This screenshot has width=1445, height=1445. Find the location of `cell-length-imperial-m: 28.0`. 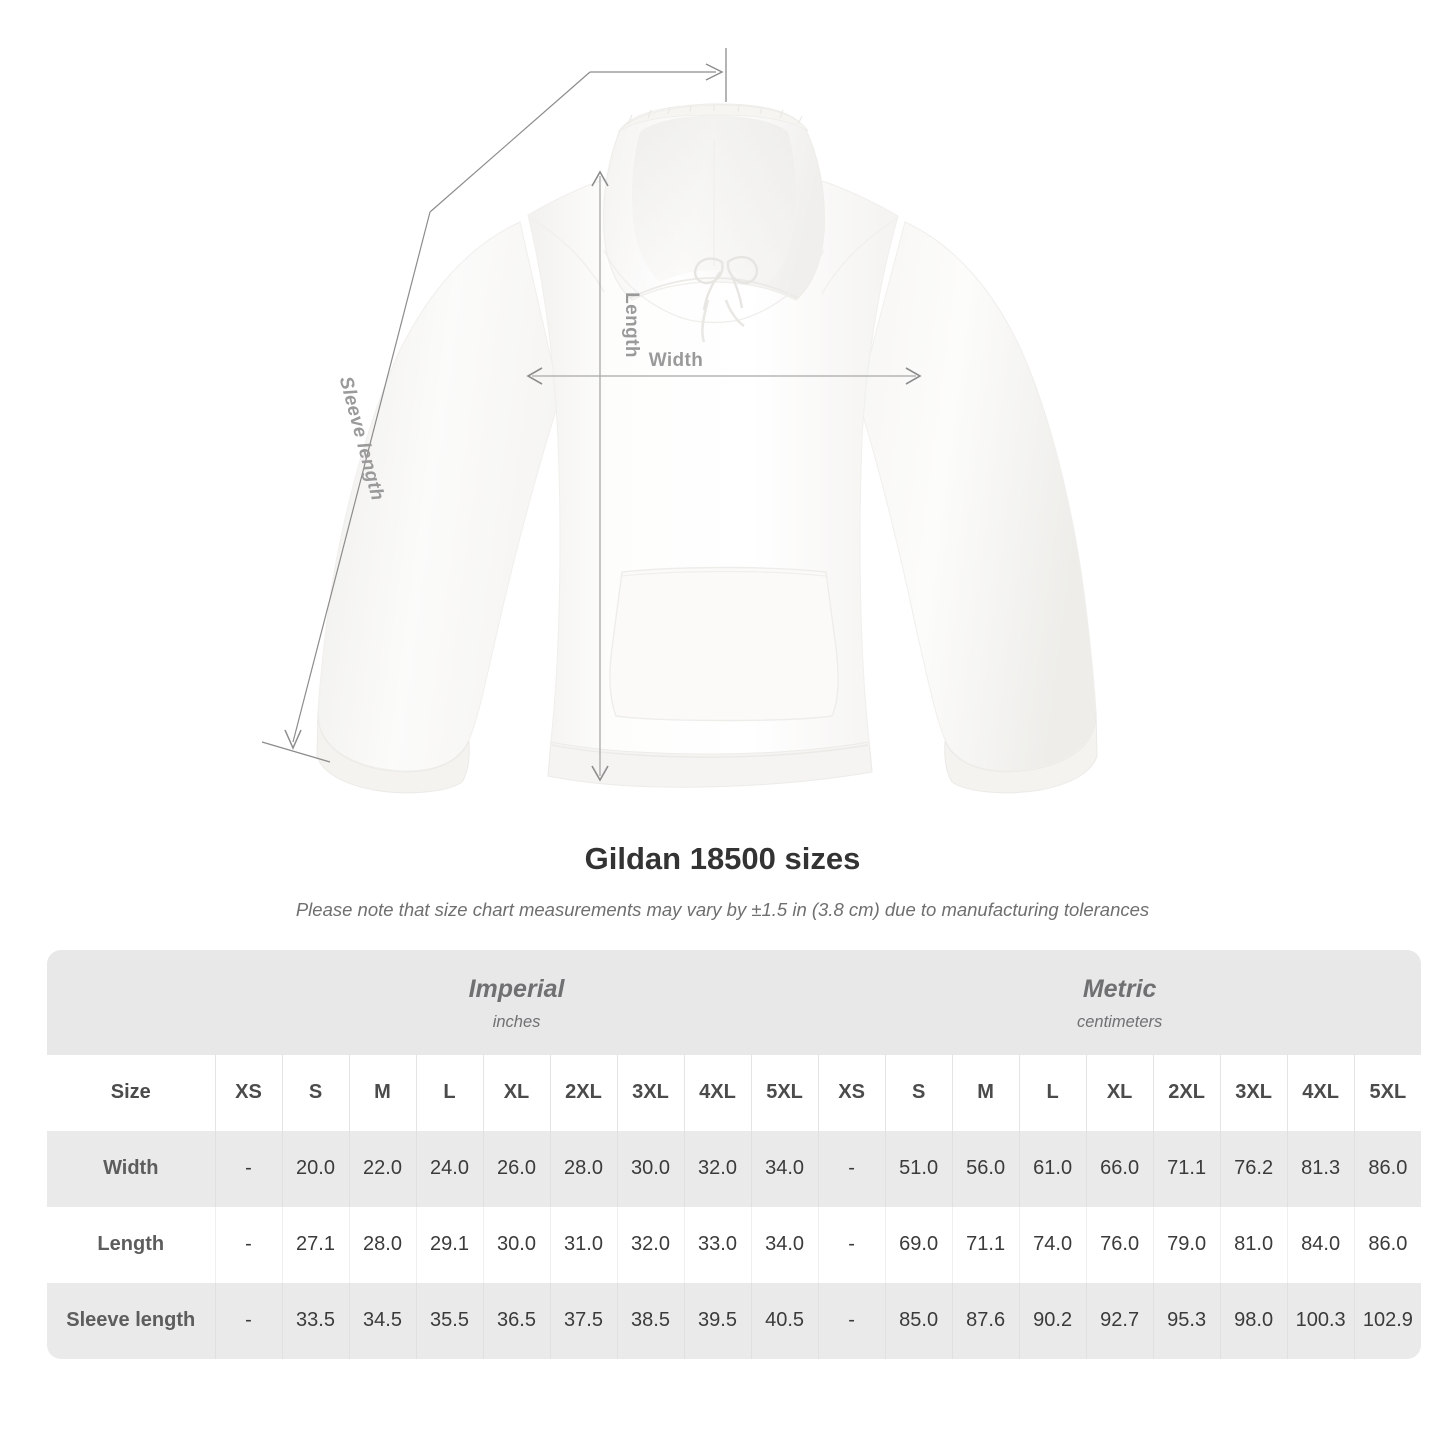

cell-length-imperial-m: 28.0 is located at coordinates (382, 1244).